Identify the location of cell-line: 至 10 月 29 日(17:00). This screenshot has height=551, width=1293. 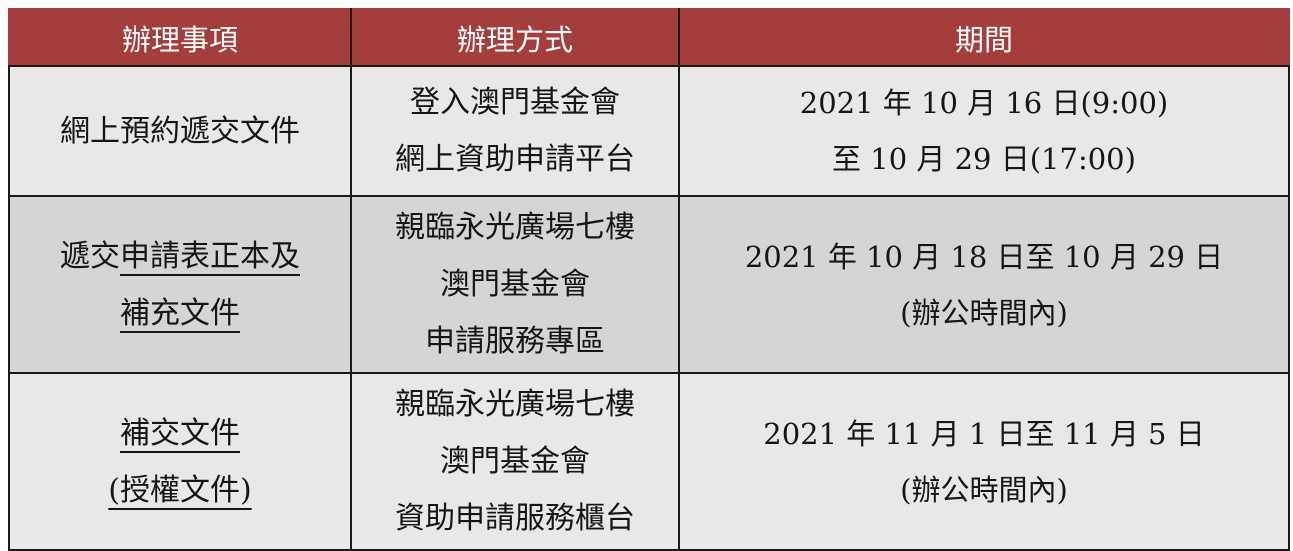
(984, 159).